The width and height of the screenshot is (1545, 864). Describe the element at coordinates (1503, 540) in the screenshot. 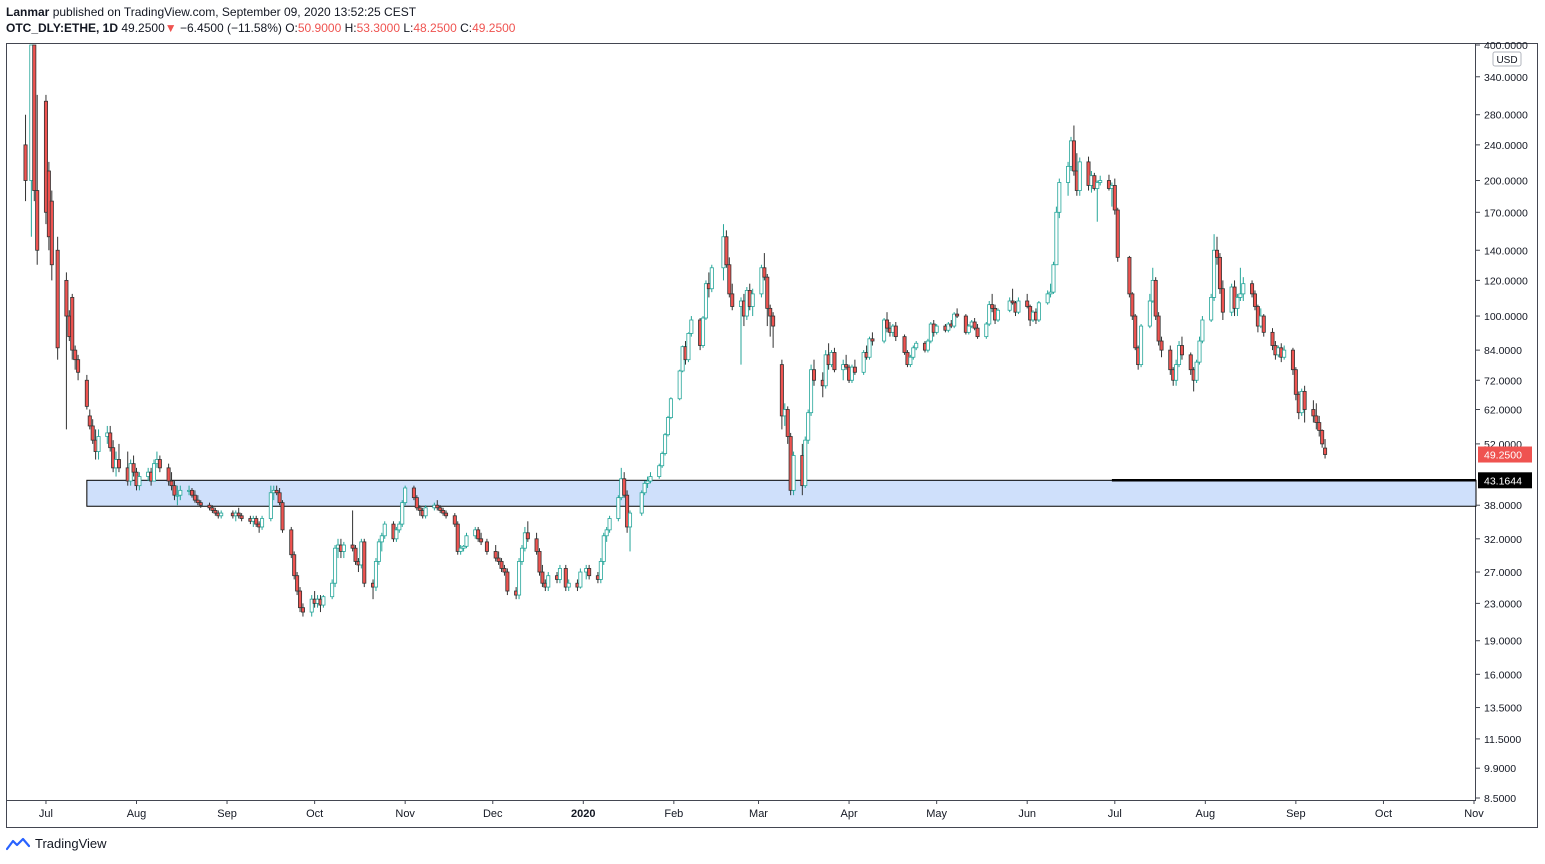

I see `price-tick-label: 32.0000` at that location.